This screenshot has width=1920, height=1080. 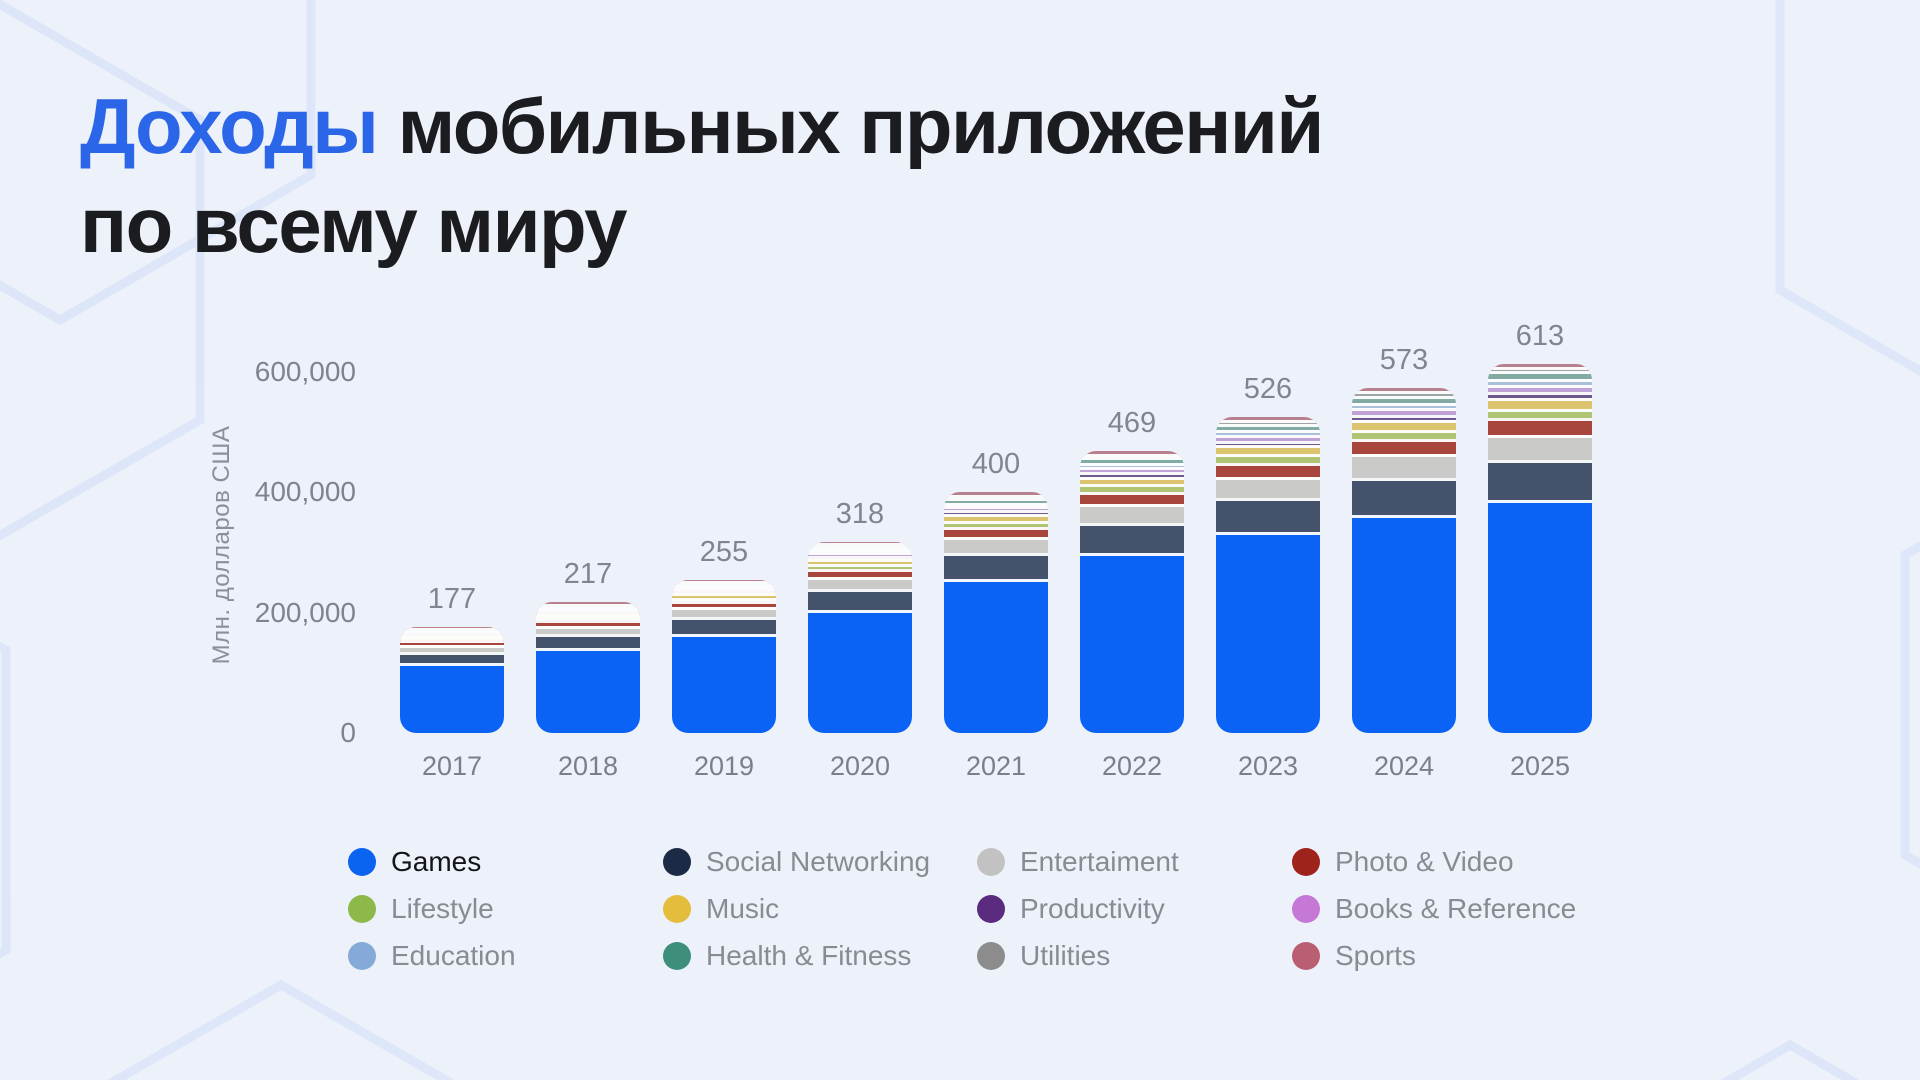 I want to click on bar-total-label: 526, so click(x=1268, y=388).